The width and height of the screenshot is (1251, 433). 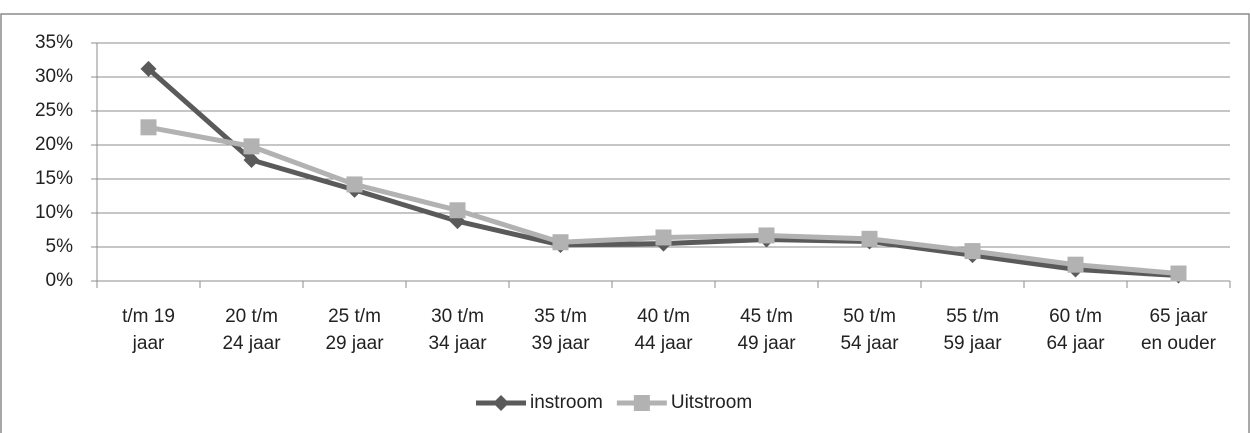 I want to click on x-tick-label: t/m 19, so click(x=148, y=316).